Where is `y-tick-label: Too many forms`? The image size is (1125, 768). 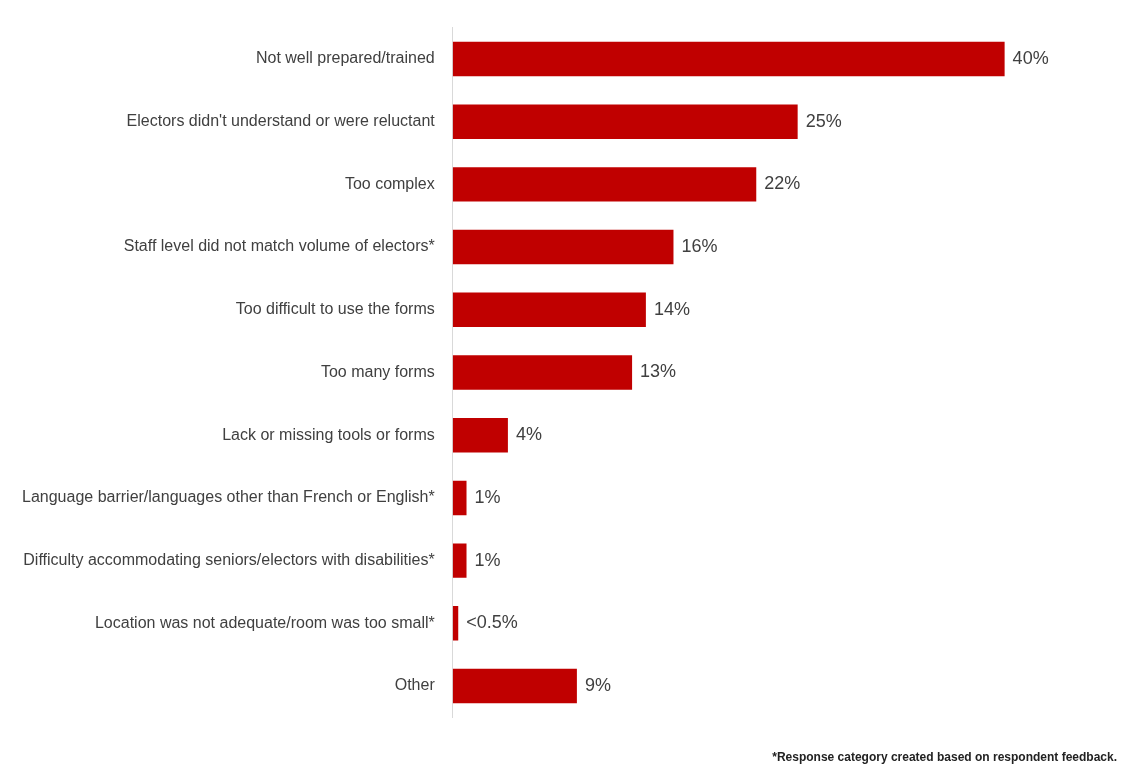 y-tick-label: Too many forms is located at coordinates (377, 371).